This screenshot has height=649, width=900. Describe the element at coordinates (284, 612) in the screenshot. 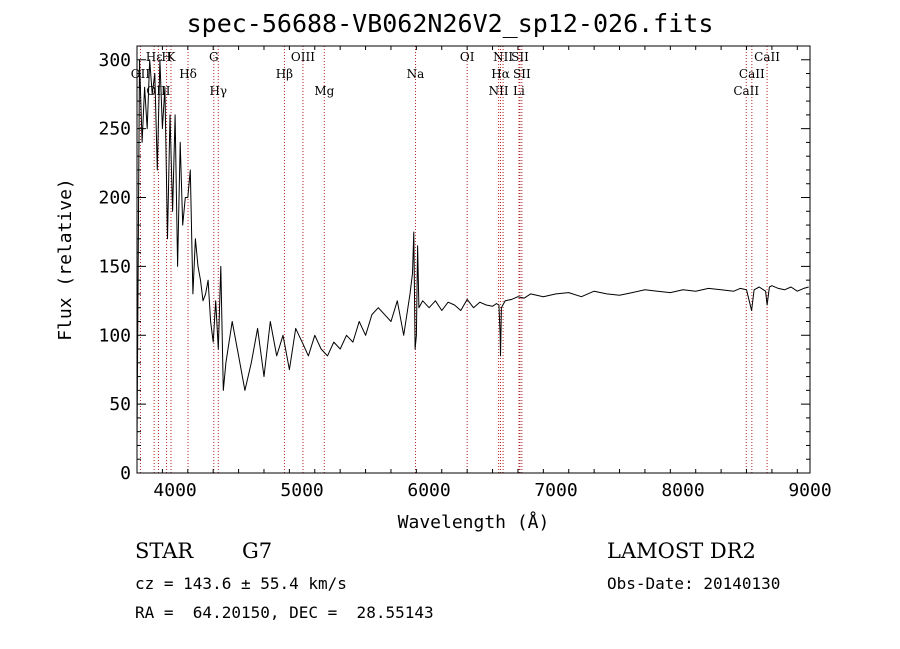

I see `coordinates: RA = 64.20150, DEC = 28.55143` at that location.